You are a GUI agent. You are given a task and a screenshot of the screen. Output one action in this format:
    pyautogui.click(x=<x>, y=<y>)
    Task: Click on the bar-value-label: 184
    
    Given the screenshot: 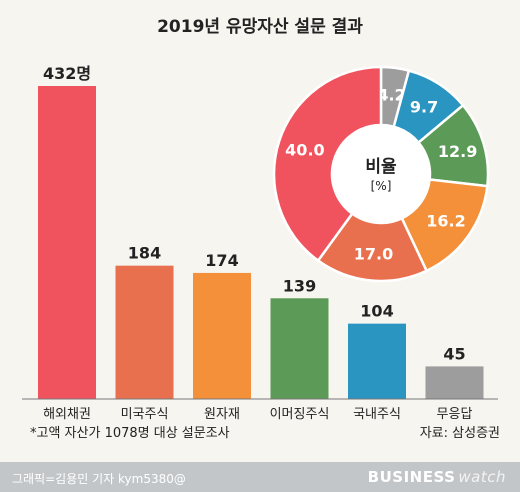 What is the action you would take?
    pyautogui.click(x=144, y=253)
    